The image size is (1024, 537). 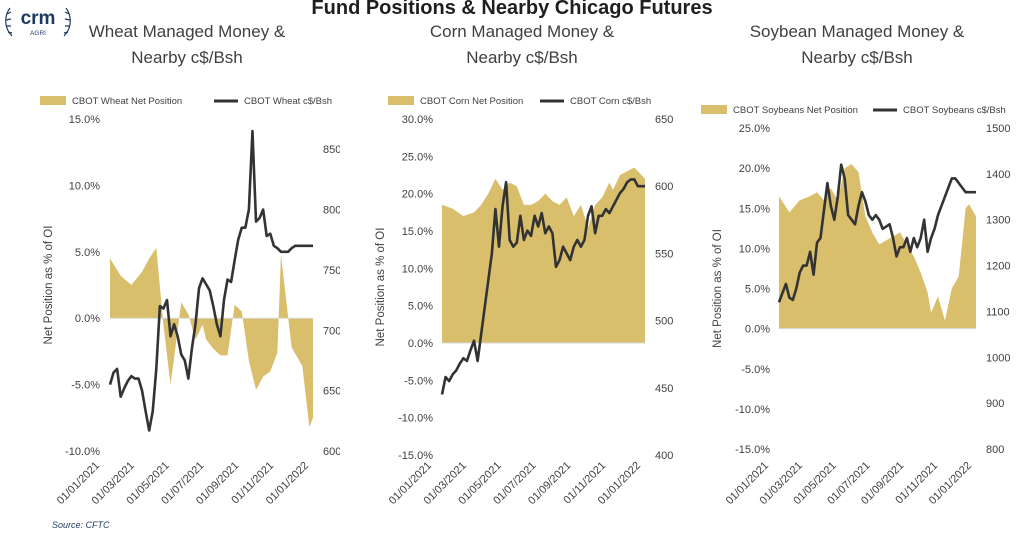 I want to click on y2-tick-label: 1400, so click(x=998, y=175).